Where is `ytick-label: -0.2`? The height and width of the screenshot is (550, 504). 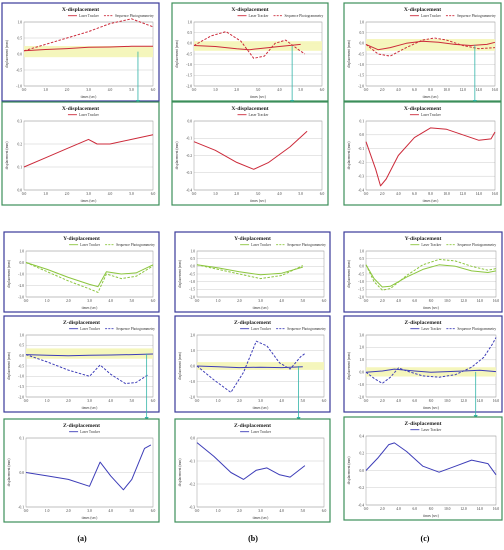 ytick-label: -0.2 is located at coordinates (189, 156).